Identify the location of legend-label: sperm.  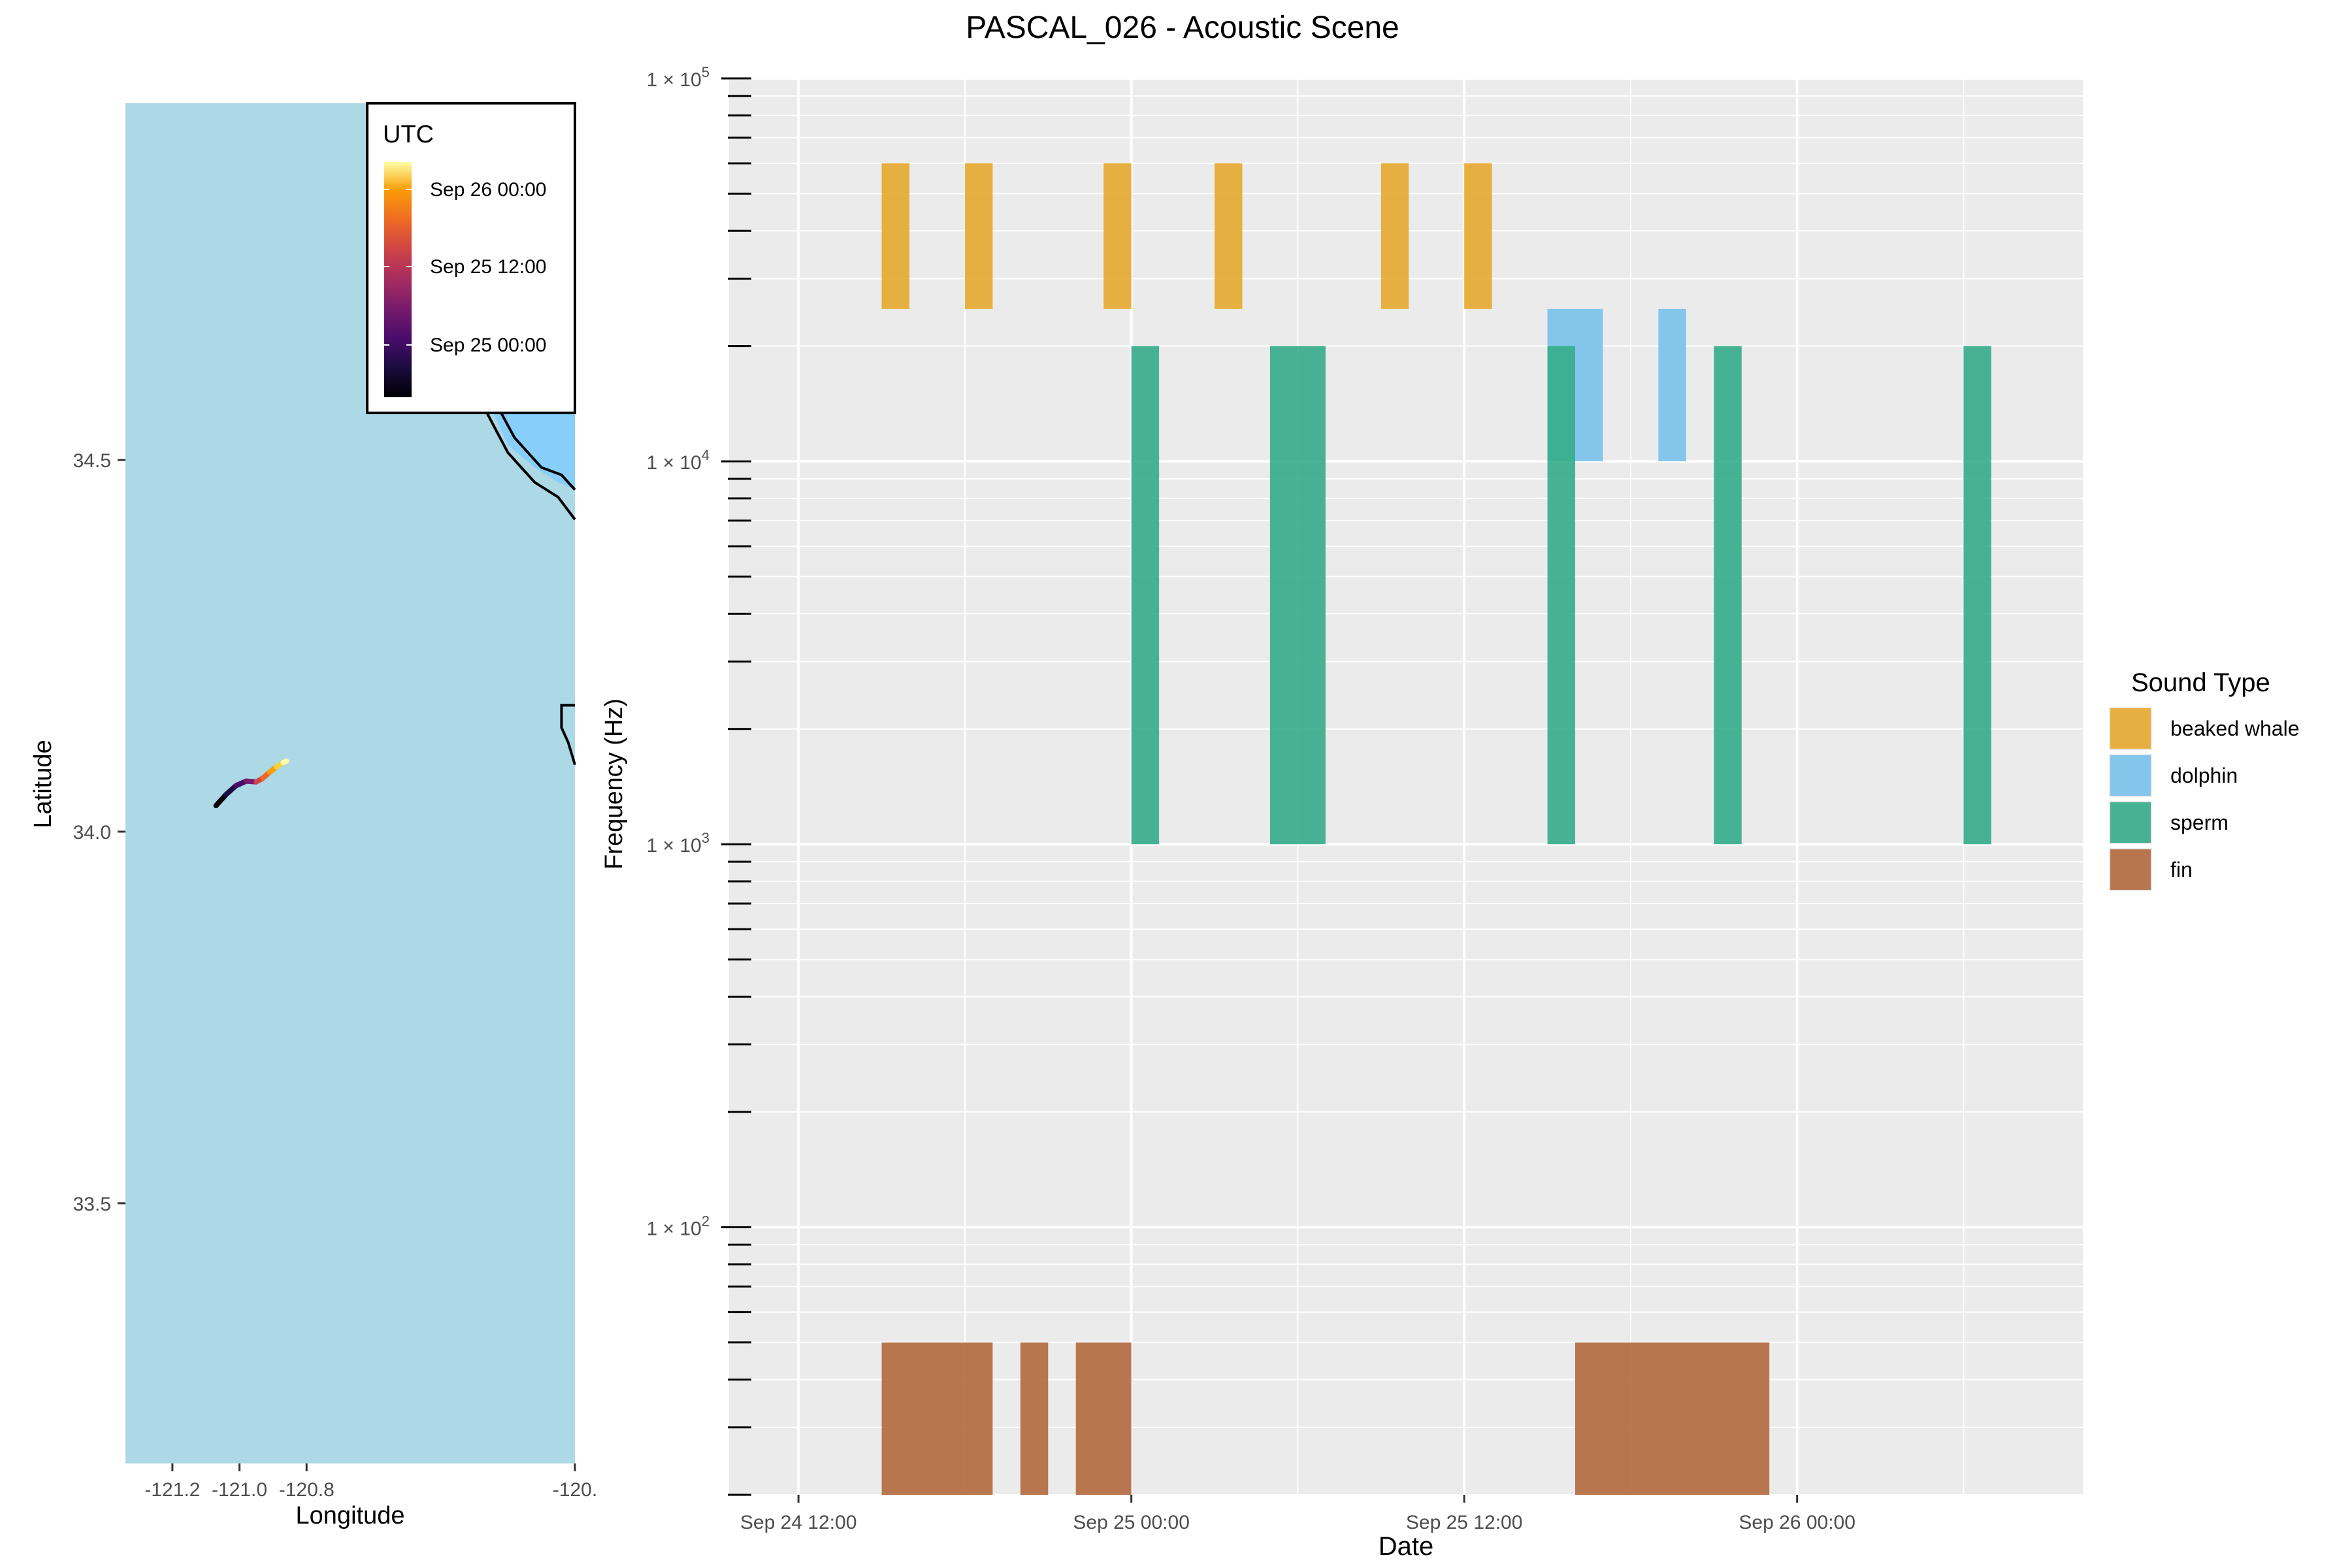
(2199, 822).